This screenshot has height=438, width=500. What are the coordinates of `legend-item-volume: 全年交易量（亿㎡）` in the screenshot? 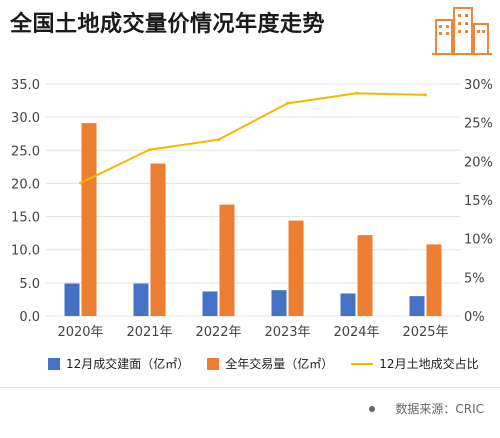 It's located at (270, 363).